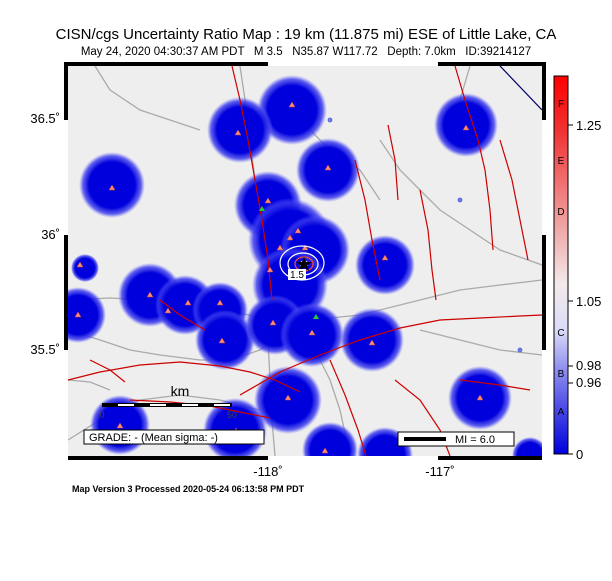 This screenshot has width=612, height=581. What do you see at coordinates (588, 365) in the screenshot?
I see `colorbar-value-0-98: 0.98` at bounding box center [588, 365].